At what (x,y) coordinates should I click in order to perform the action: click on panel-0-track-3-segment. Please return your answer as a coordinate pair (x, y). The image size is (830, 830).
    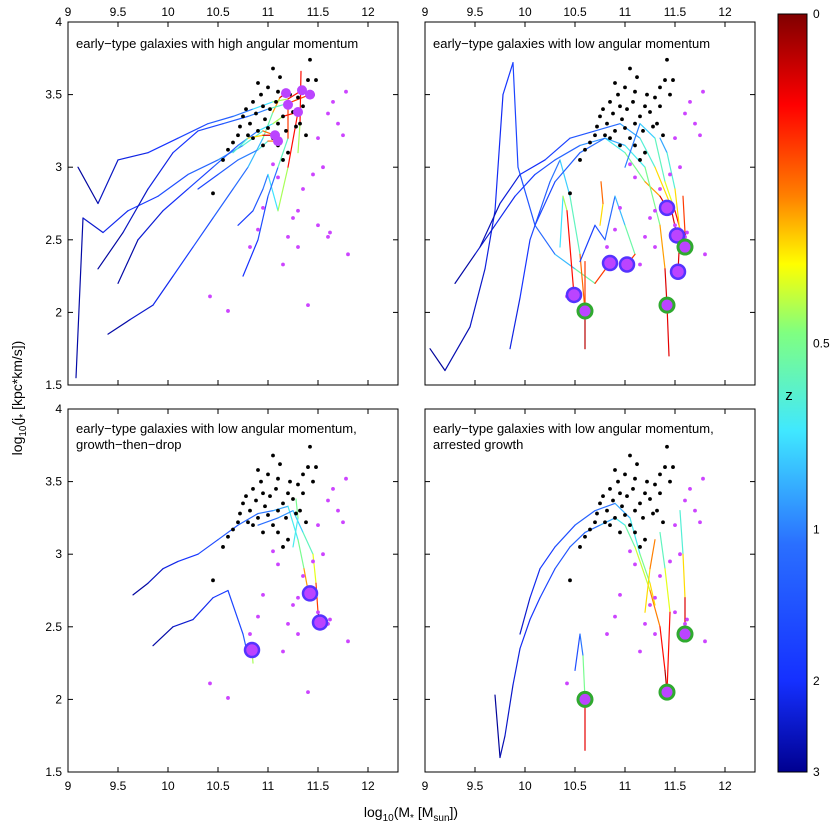
    Looking at the image, I should click on (163, 145).